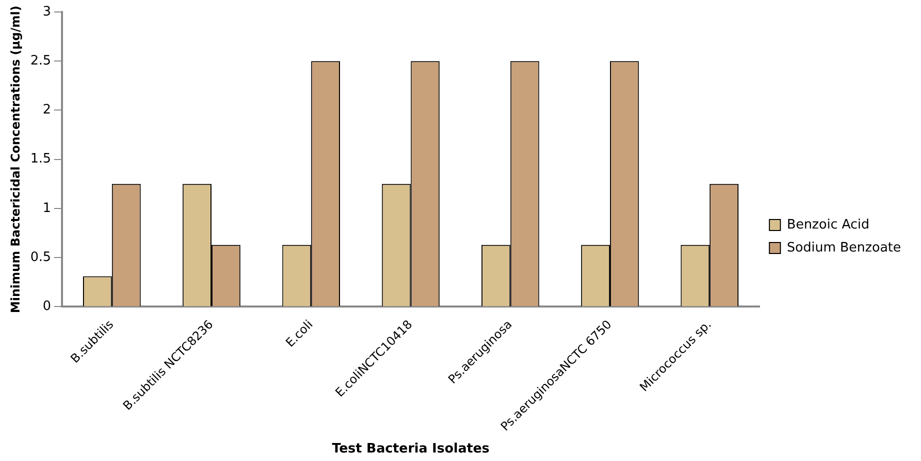 This screenshot has width=921, height=461. What do you see at coordinates (41, 61) in the screenshot?
I see `y-tick-label: 2.5` at bounding box center [41, 61].